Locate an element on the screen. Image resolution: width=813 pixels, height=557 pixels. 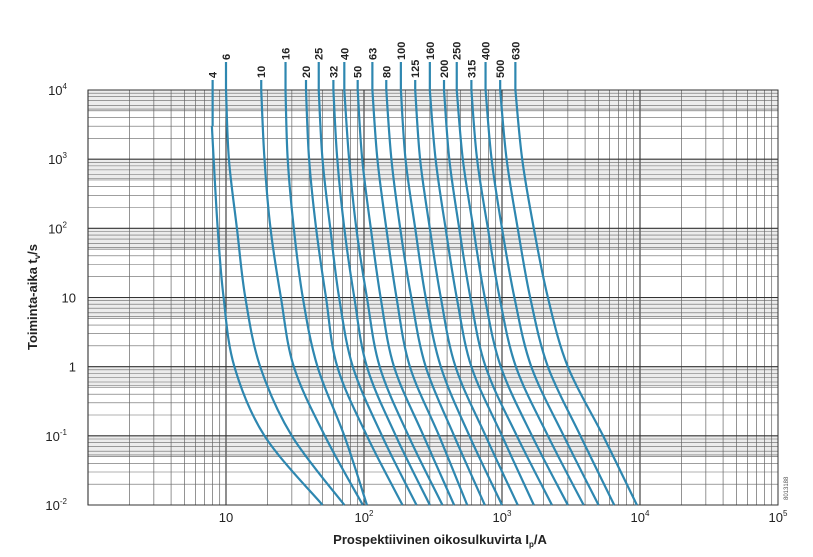
rating-label-20: 20 is located at coordinates (307, 72).